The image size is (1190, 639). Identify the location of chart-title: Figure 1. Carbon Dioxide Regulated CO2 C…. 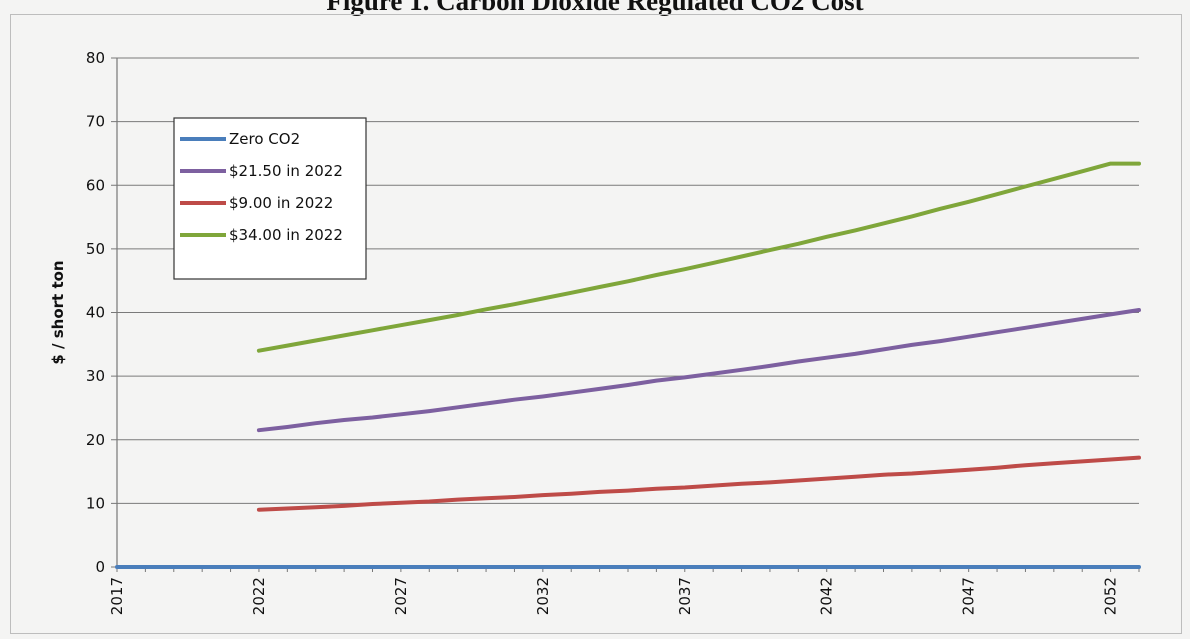
(595, 8).